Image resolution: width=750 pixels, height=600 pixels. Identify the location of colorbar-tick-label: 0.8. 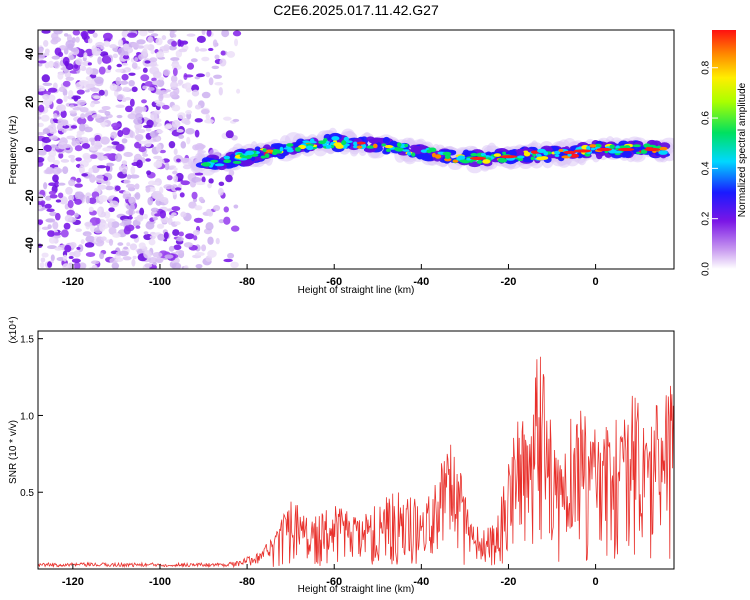
(706, 67).